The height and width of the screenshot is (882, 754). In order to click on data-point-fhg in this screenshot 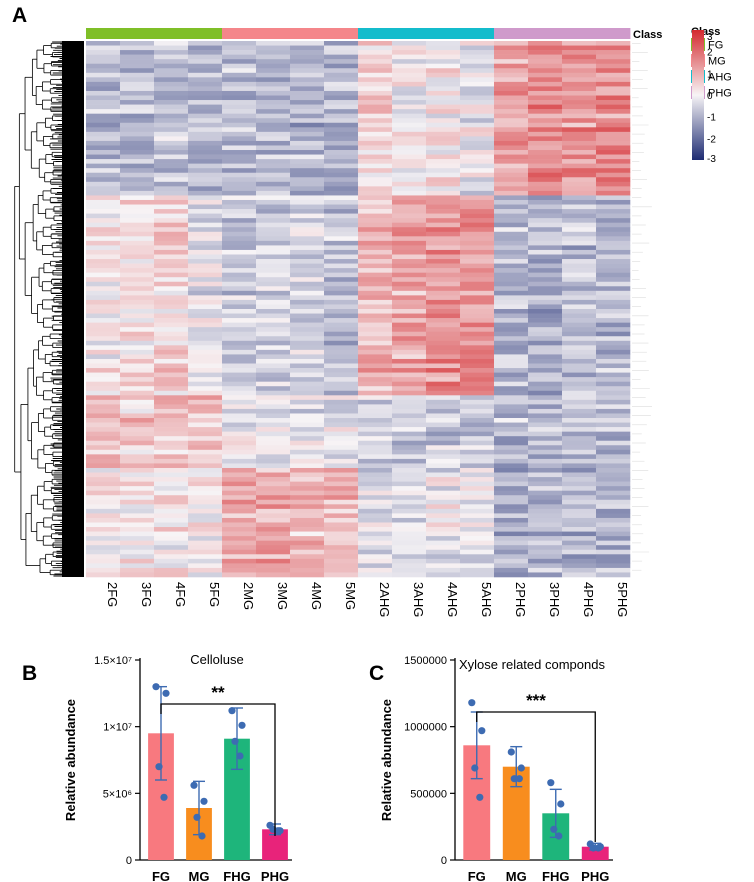, I will do `click(561, 804)`.